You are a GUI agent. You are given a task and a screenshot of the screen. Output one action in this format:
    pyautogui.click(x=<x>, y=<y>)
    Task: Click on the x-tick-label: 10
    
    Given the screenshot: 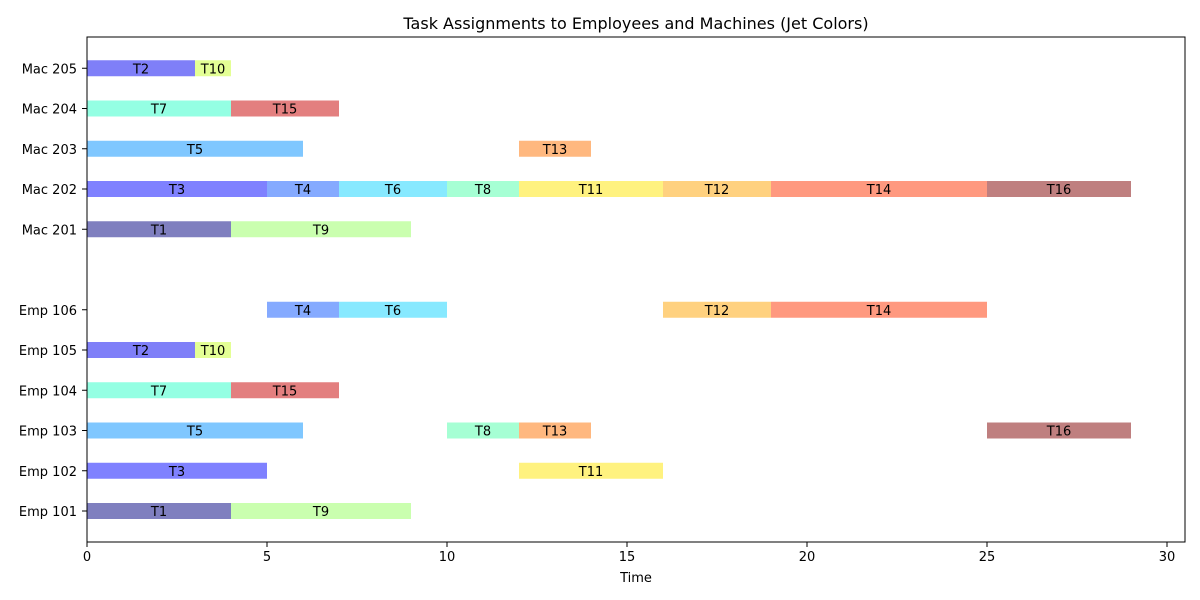 What is the action you would take?
    pyautogui.click(x=447, y=557)
    